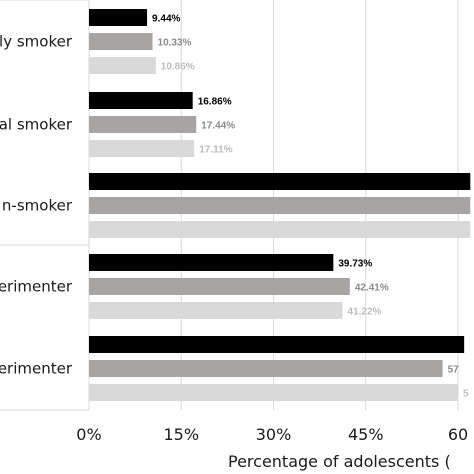 This screenshot has height=474, width=474. I want to click on data-label-s1-c4: 57, so click(454, 370).